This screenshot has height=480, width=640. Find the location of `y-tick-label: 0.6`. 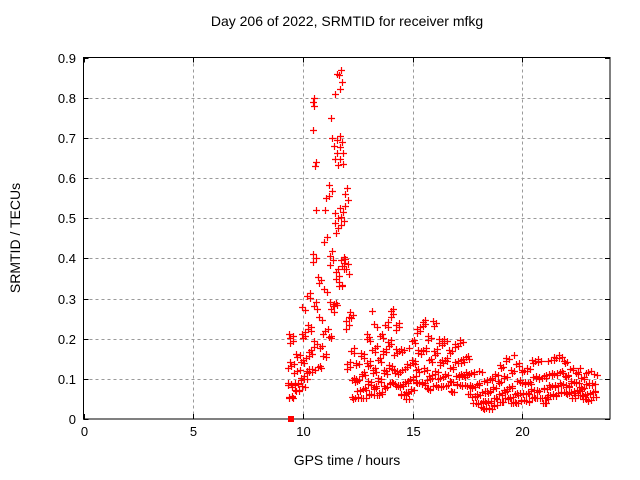

y-tick-label: 0.6 is located at coordinates (66, 178).